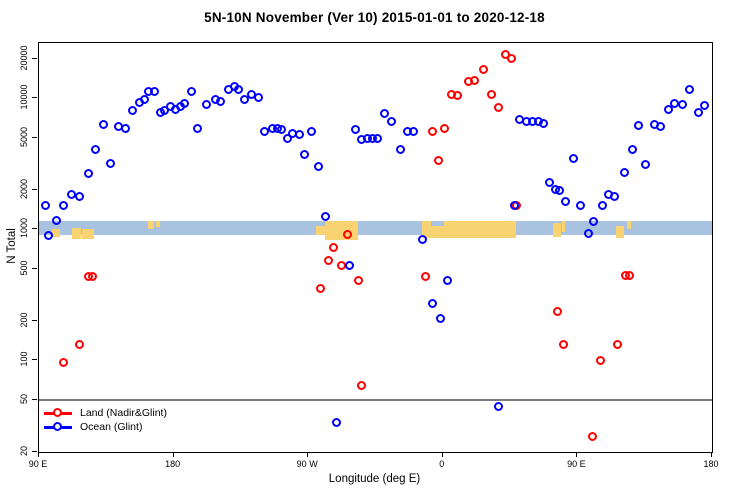 The width and height of the screenshot is (750, 500). I want to click on y-axis-tick-label: 10000, so click(24, 97).